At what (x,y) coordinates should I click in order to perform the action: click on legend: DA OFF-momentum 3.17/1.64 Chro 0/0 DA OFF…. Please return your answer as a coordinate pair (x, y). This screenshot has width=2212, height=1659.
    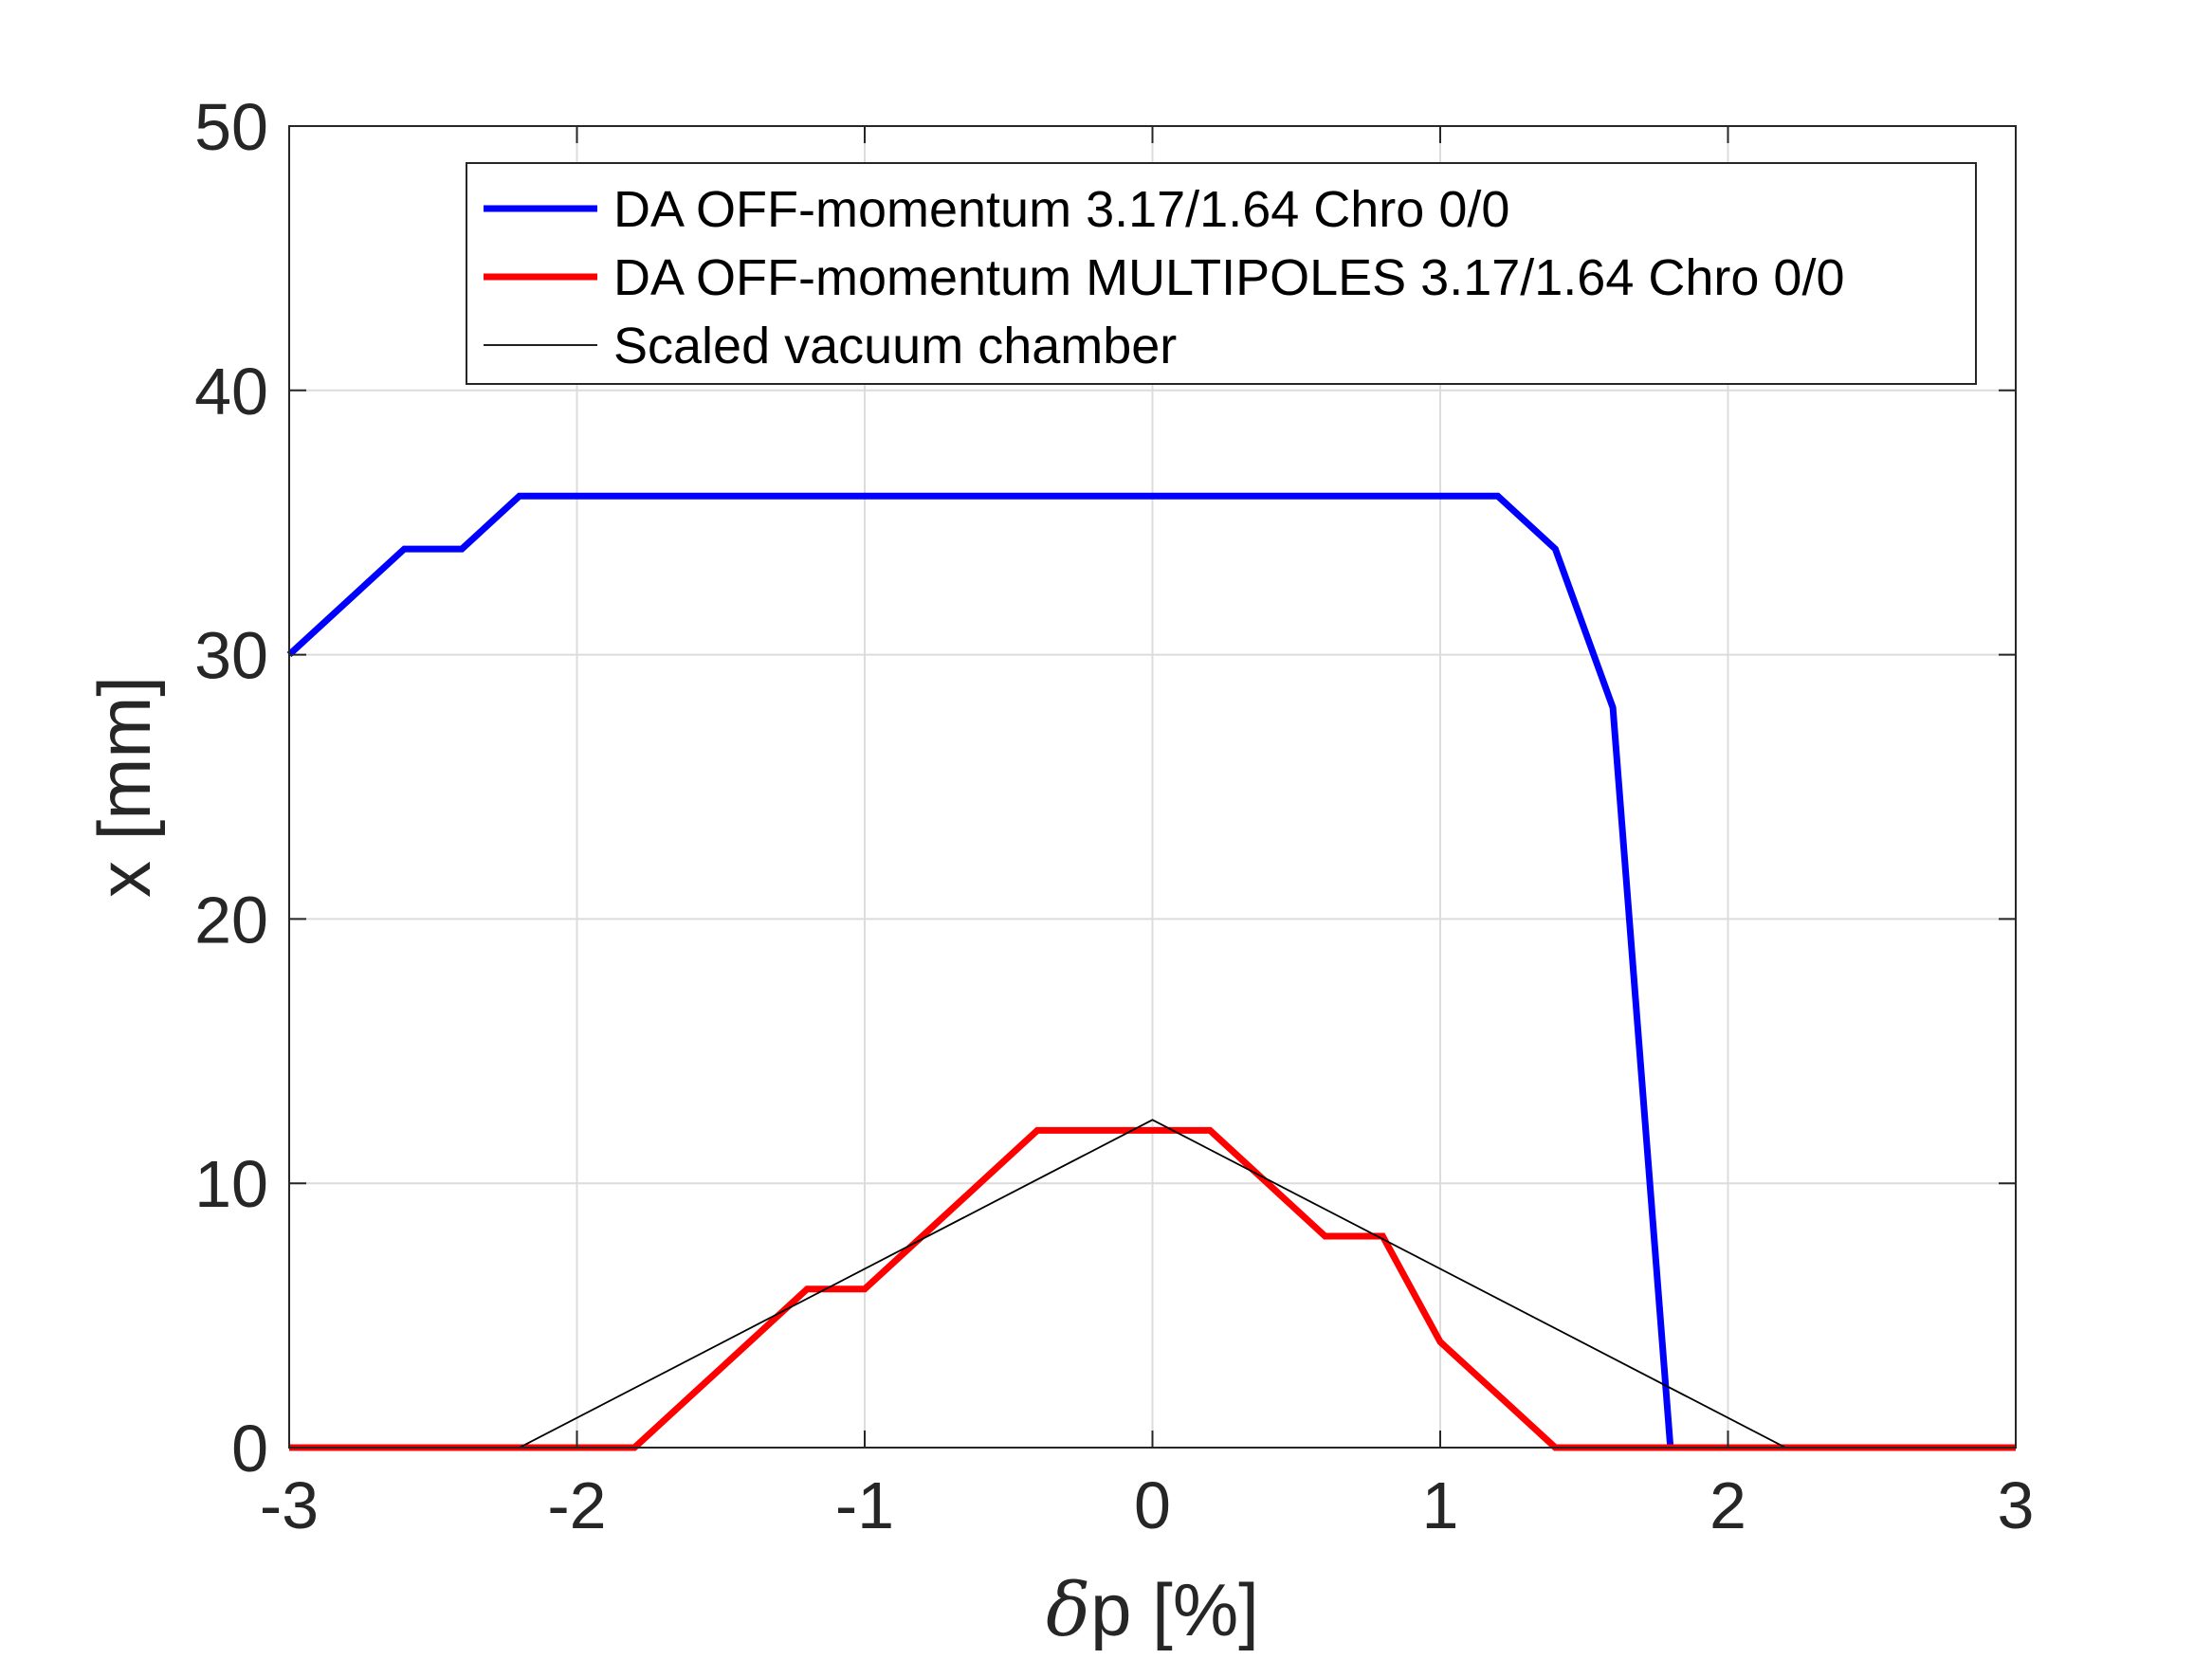
    Looking at the image, I should click on (1221, 273).